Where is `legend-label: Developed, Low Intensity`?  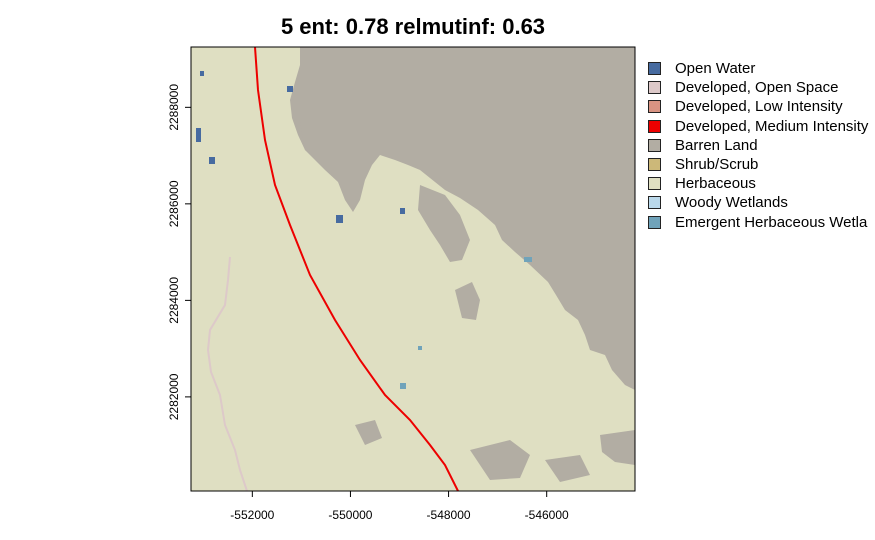
legend-label: Developed, Low Intensity is located at coordinates (759, 107).